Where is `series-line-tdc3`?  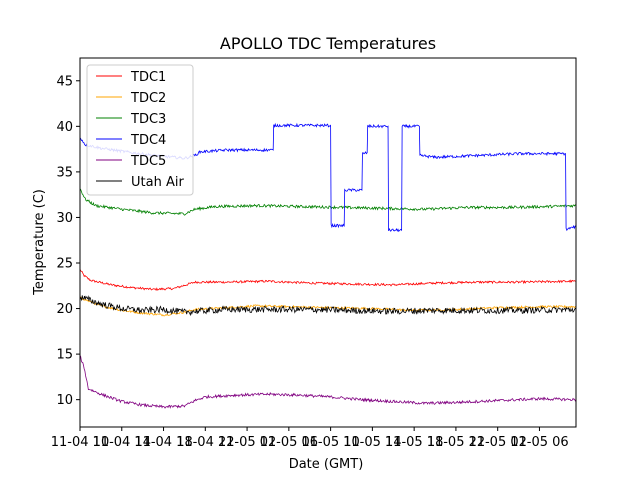 series-line-tdc3 is located at coordinates (328, 202).